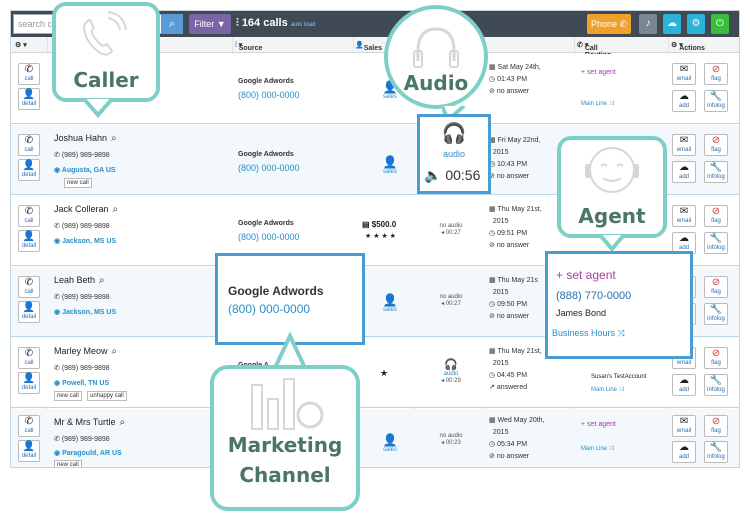  I want to click on wrench-icon: 🔧, so click(716, 309).